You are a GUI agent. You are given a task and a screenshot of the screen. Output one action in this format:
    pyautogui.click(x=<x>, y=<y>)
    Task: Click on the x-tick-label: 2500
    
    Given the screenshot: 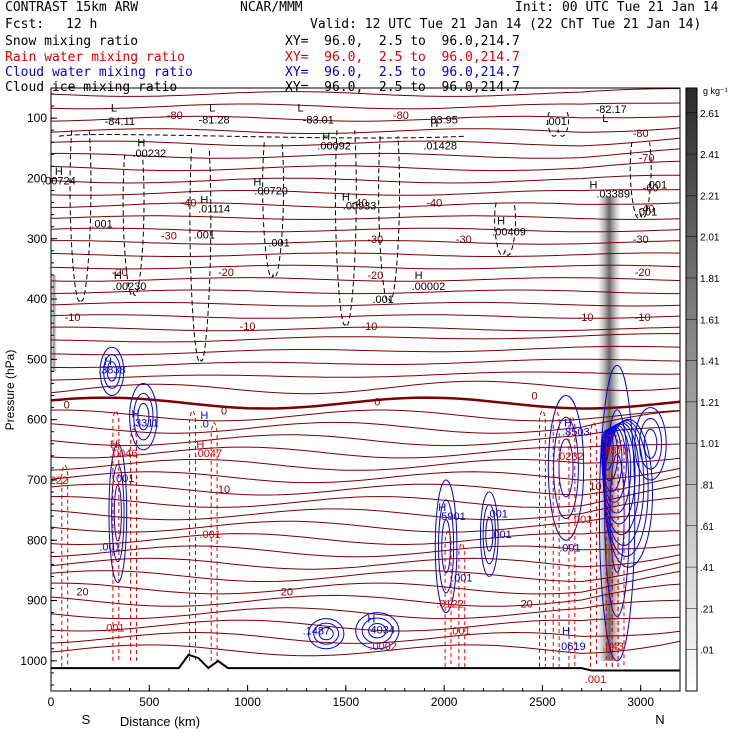 What is the action you would take?
    pyautogui.click(x=542, y=702)
    